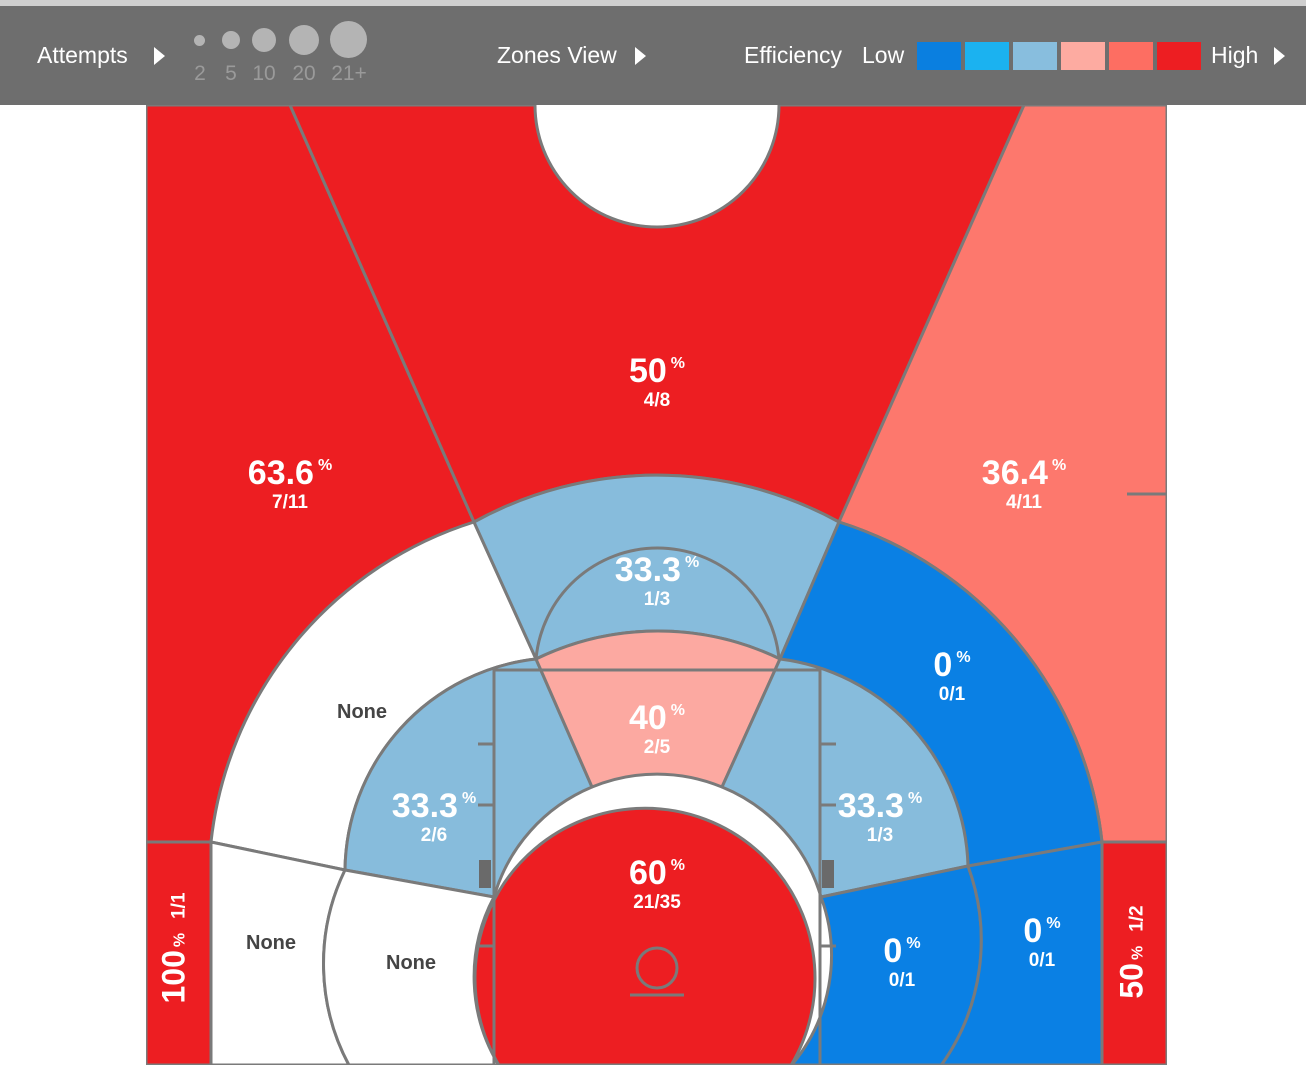 The width and height of the screenshot is (1306, 1076). Describe the element at coordinates (468, 778) in the screenshot. I see `zone-left-short` at that location.